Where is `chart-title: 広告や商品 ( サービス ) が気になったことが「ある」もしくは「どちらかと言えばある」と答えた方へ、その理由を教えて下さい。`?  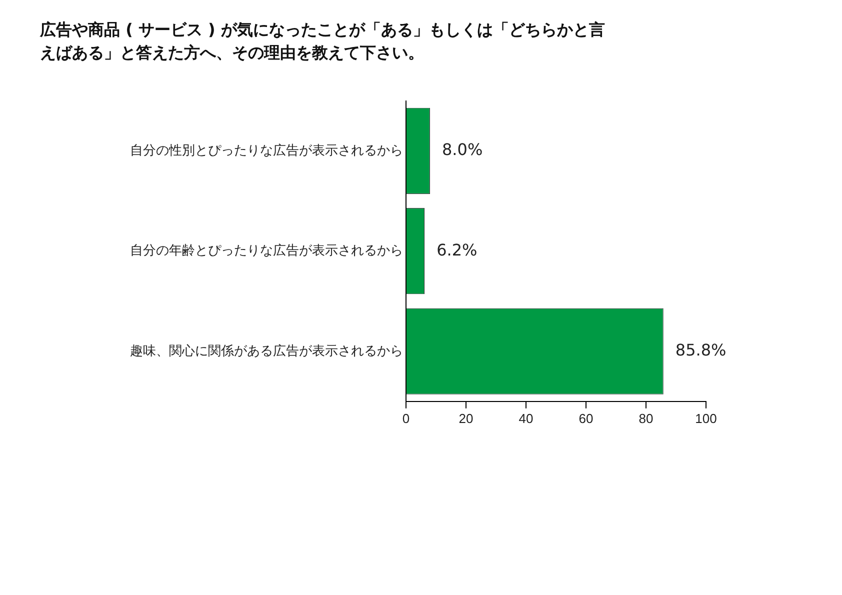 chart-title: 広告や商品 ( サービス ) が気になったことが「ある」もしくは「どちらかと言えばある」と答えた方へ、その理由を教えて下さい。 is located at coordinates (323, 41).